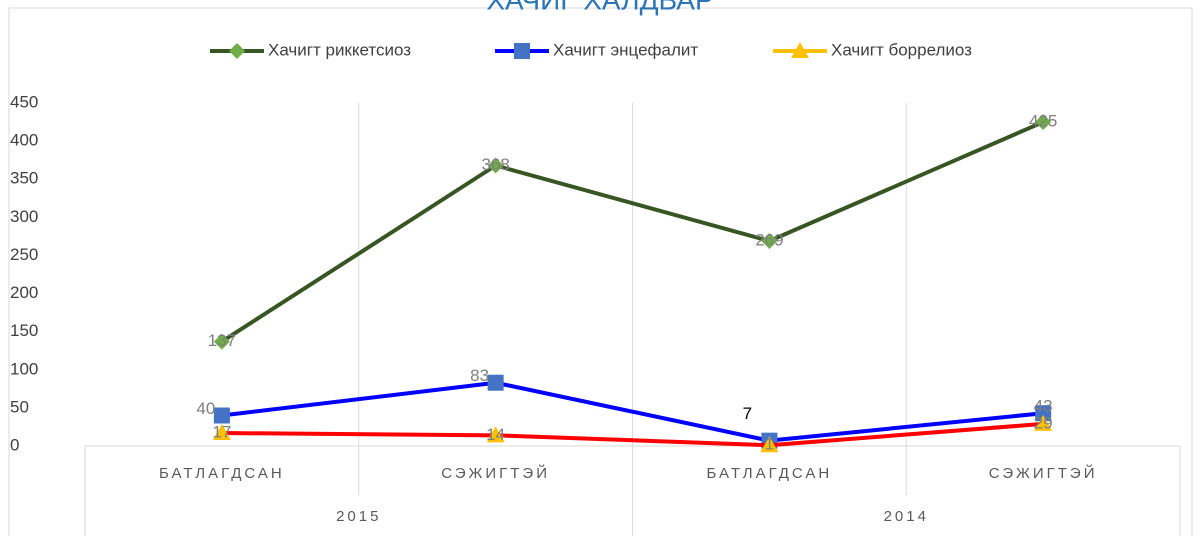 This screenshot has width=1201, height=536. I want to click on legend-label: Хачигт боррелиоз, so click(901, 49).